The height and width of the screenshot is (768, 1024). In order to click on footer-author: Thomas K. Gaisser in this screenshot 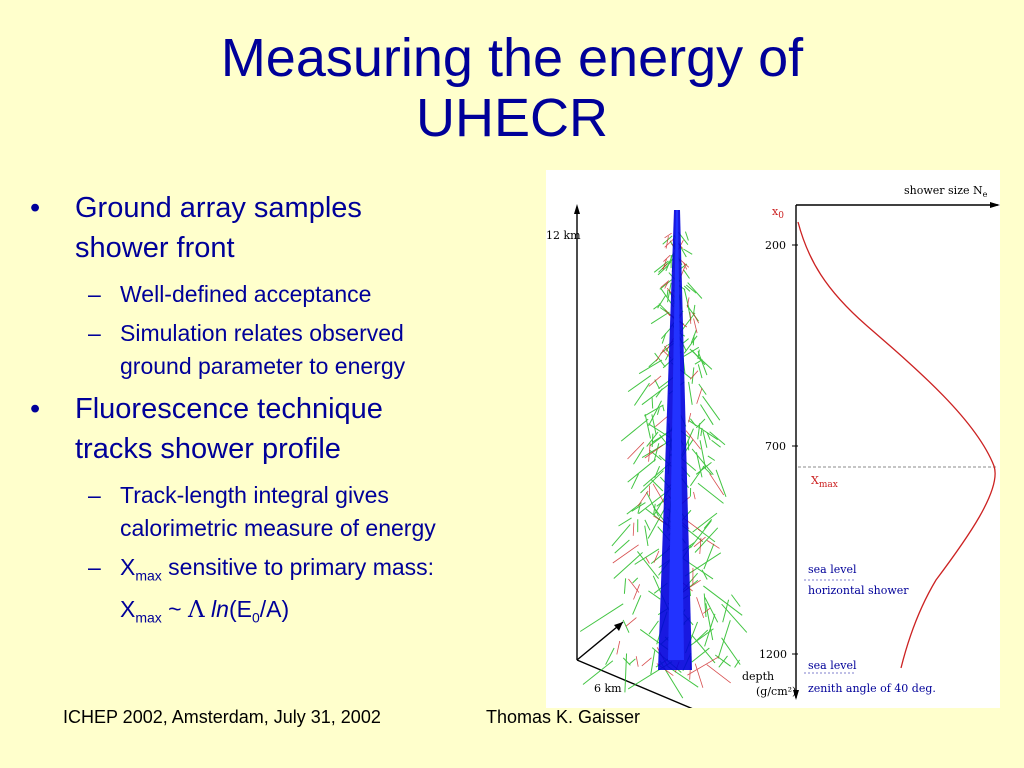, I will do `click(563, 717)`.